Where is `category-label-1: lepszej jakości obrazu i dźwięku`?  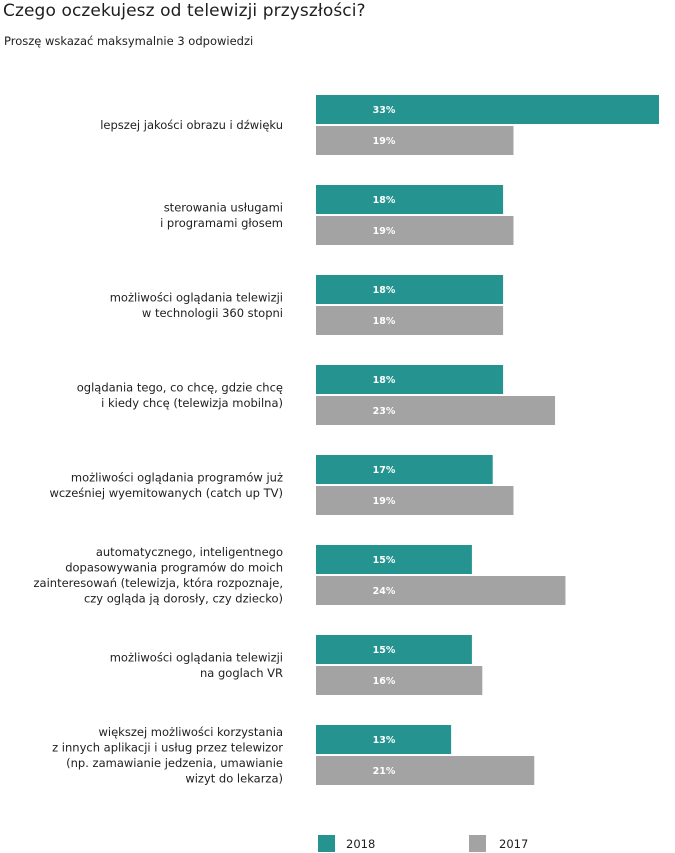 category-label-1: lepszej jakości obrazu i dźwięku is located at coordinates (191, 125).